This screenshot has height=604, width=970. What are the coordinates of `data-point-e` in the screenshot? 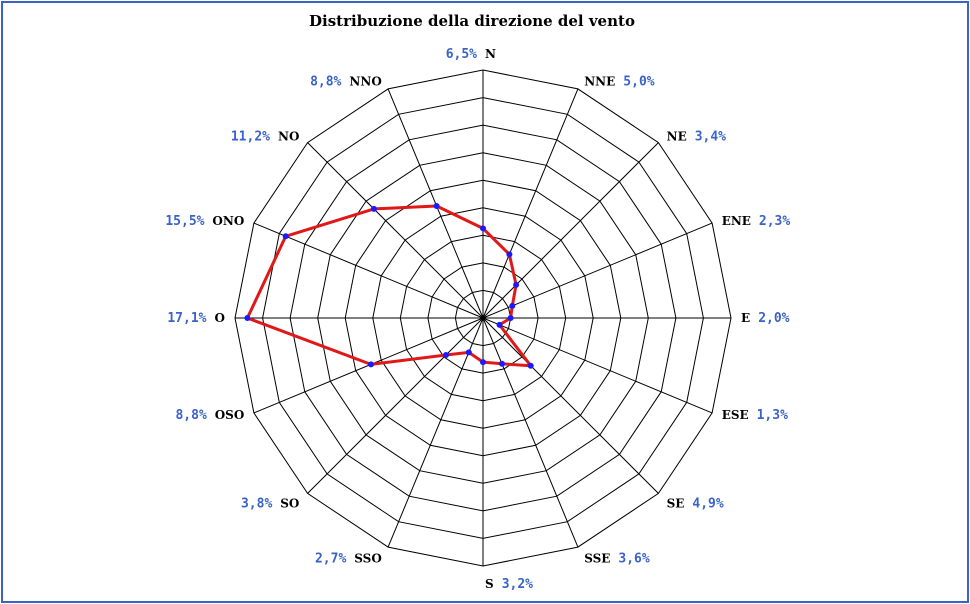 It's located at (510, 318).